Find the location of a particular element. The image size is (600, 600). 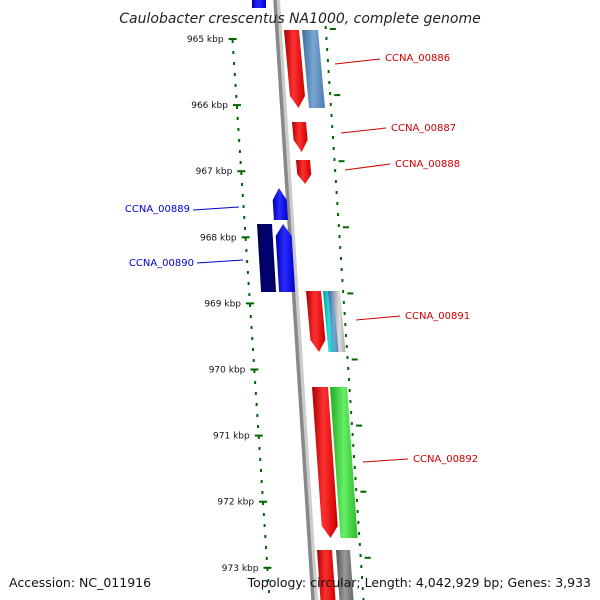

scale-tick-label: 971 kbp is located at coordinates (231, 437).